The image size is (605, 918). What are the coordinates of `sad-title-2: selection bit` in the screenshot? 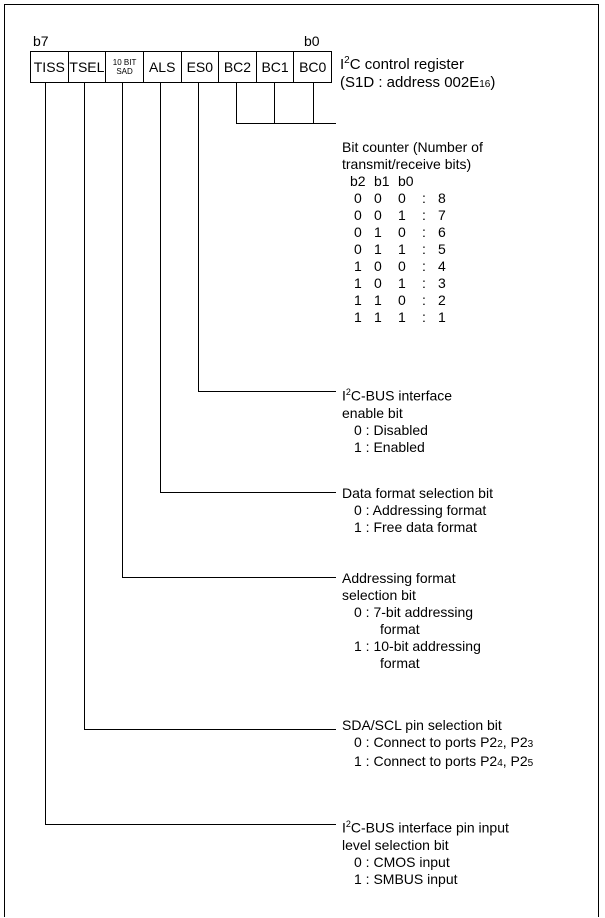 It's located at (379, 595).